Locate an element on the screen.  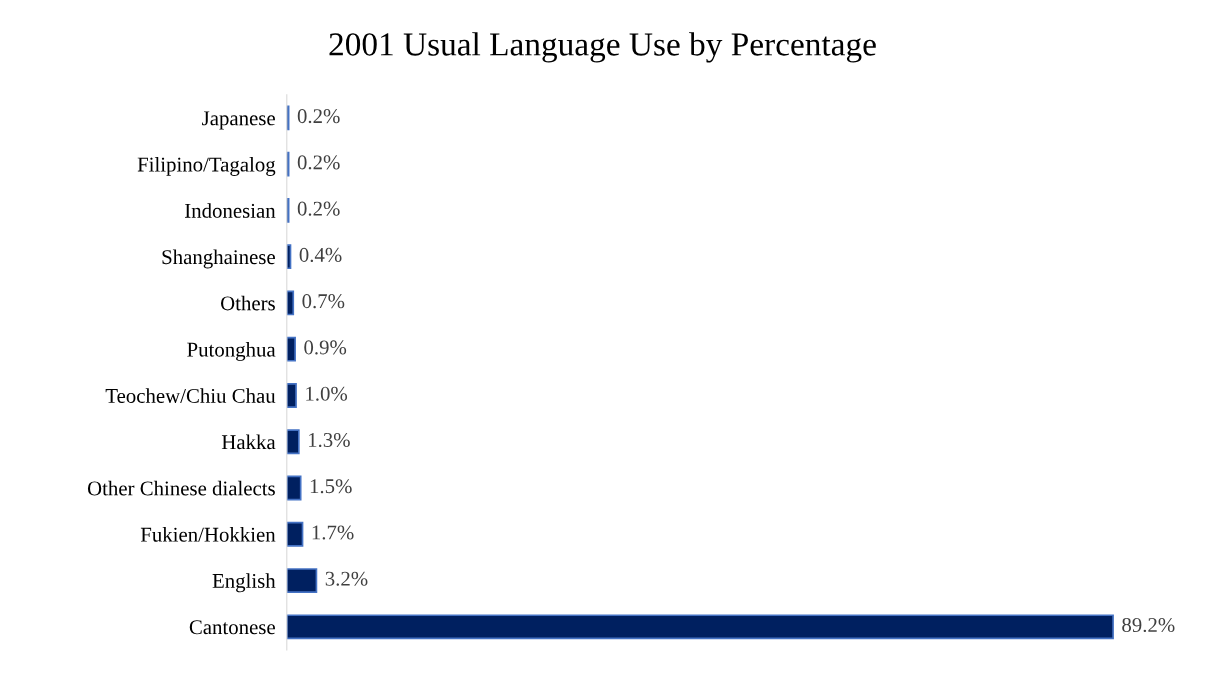
chart-title: 2001 Usual Language Use by Percentage is located at coordinates (602, 47).